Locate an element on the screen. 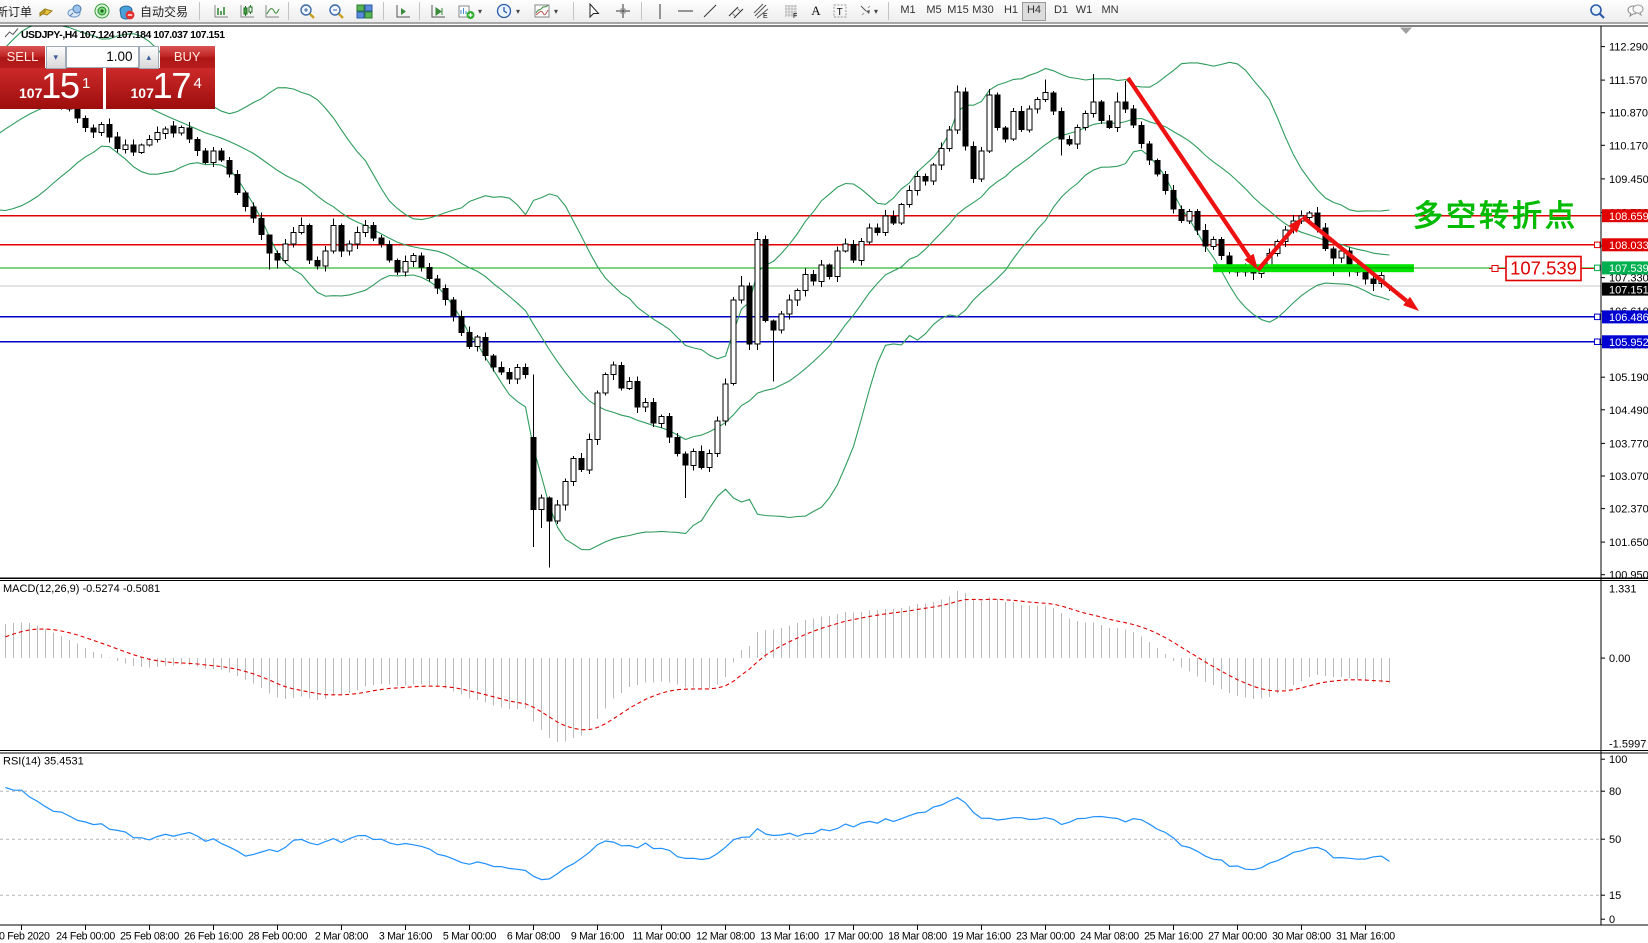  svg-text: 28 Feb 00:00 is located at coordinates (277, 937).